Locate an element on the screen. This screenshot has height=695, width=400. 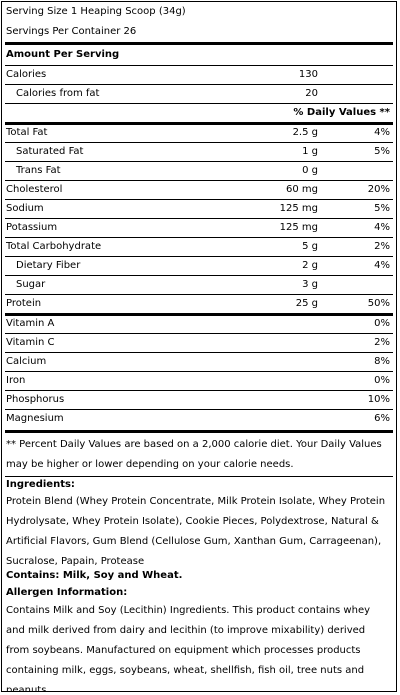
nutrient-label: Sodium is located at coordinates (25, 208).